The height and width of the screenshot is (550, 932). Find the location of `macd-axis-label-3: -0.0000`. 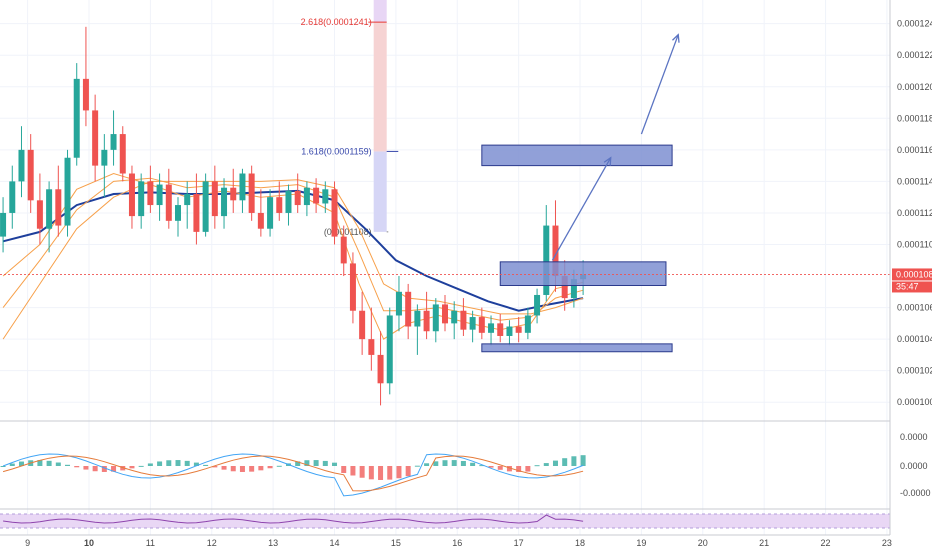

macd-axis-label-3: -0.0000 is located at coordinates (915, 493).